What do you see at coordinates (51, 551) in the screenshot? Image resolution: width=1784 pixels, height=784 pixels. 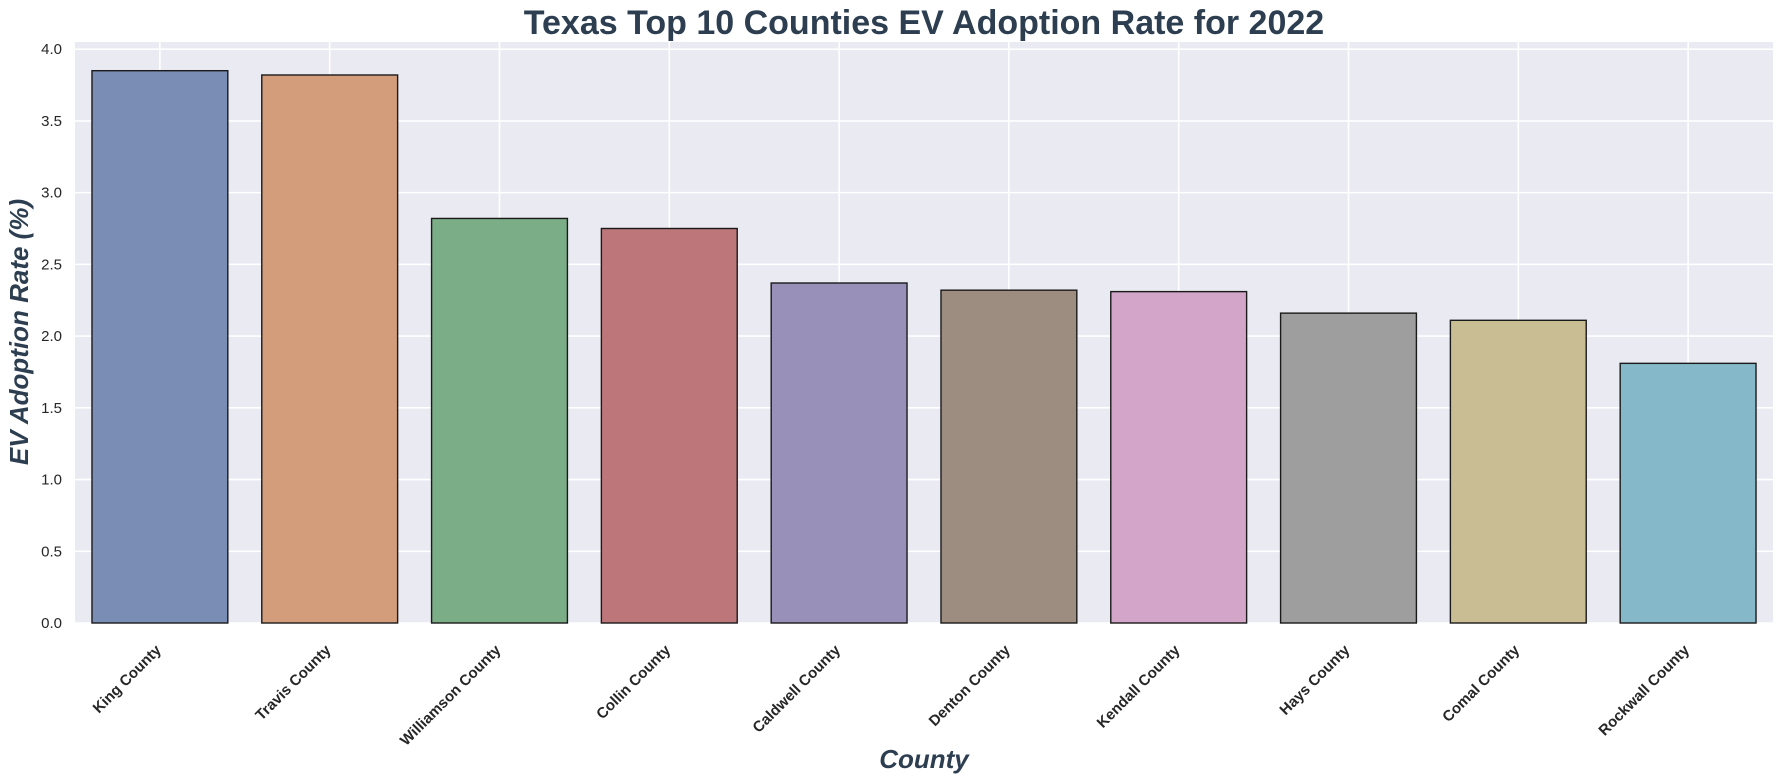 I see `y-tick-label: 0.5` at bounding box center [51, 551].